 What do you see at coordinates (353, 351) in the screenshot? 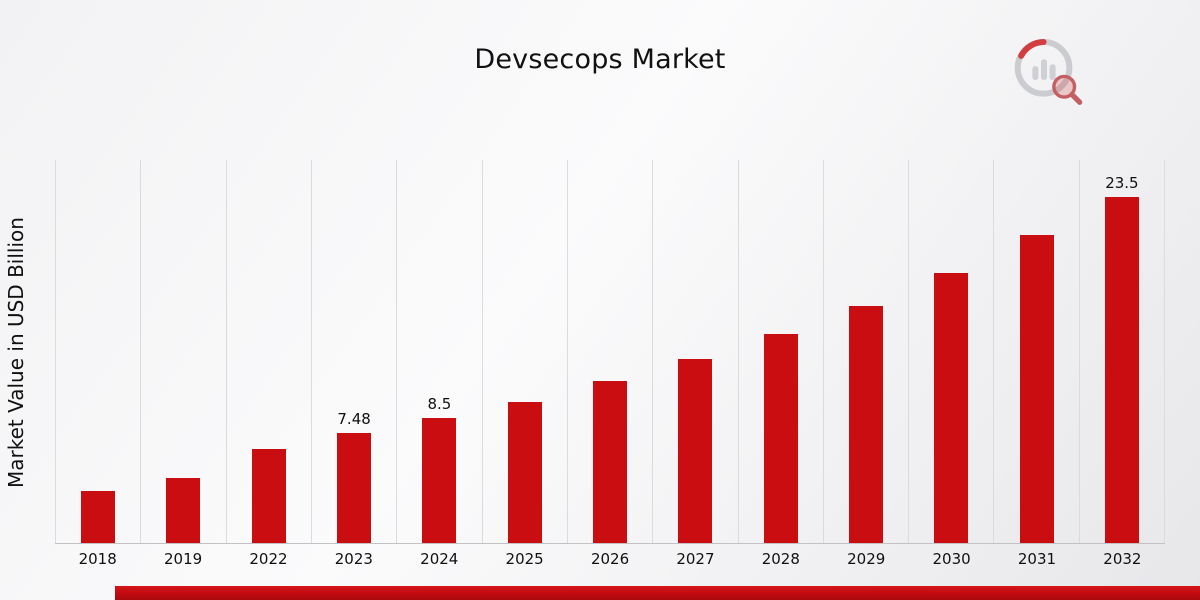
I see `bar-column-2023: 7.48` at bounding box center [353, 351].